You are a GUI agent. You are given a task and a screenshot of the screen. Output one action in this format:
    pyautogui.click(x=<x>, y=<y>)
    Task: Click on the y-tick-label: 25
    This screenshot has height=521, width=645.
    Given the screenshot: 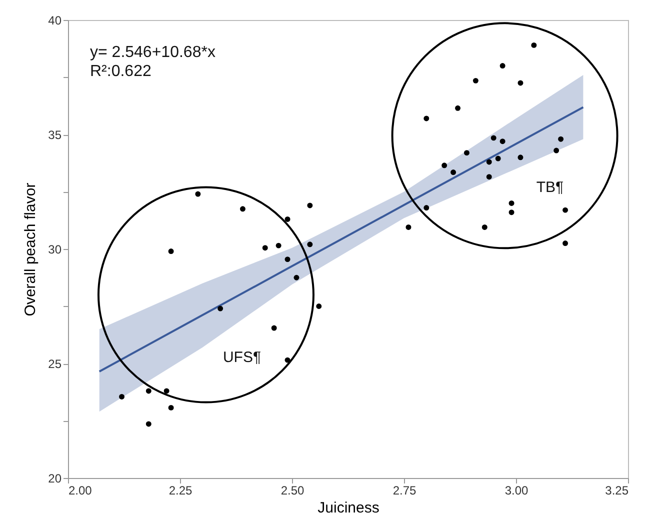 What is the action you would take?
    pyautogui.click(x=55, y=364)
    